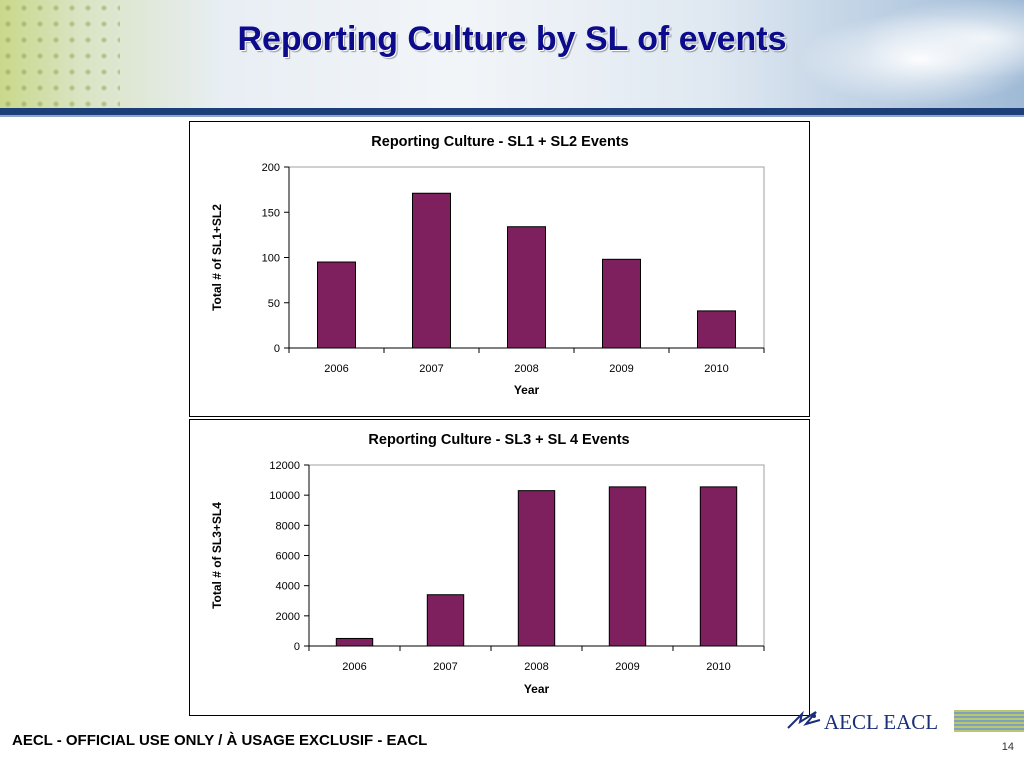 The image size is (1024, 768). I want to click on sl3-sl4-xtick-label: 2010, so click(718, 667).